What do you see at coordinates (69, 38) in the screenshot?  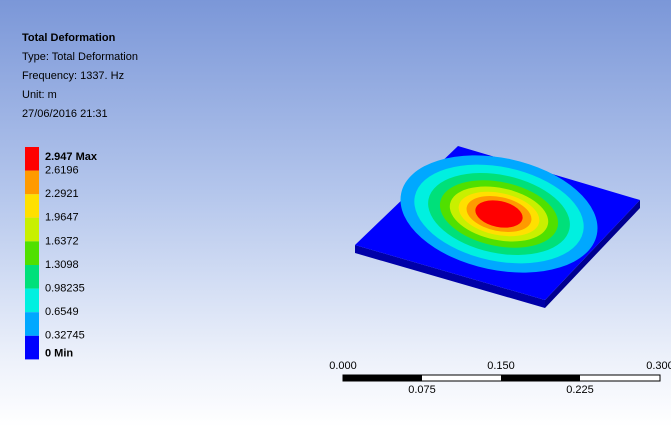 I see `result-title: Total Deformation` at bounding box center [69, 38].